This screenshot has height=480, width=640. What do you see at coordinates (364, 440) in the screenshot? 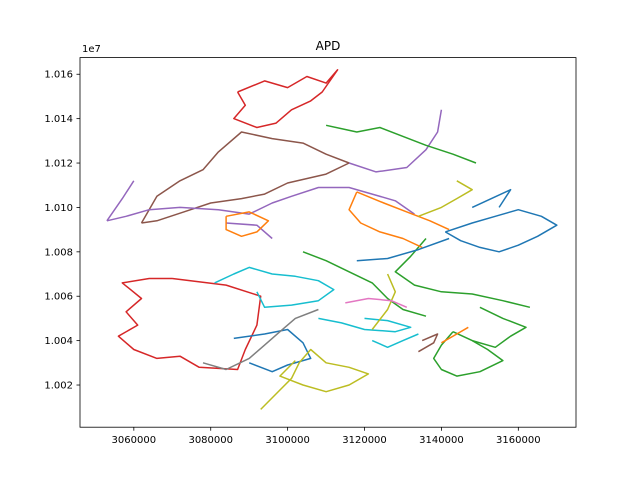
I see `x-tick-label: 3120000` at bounding box center [364, 440].